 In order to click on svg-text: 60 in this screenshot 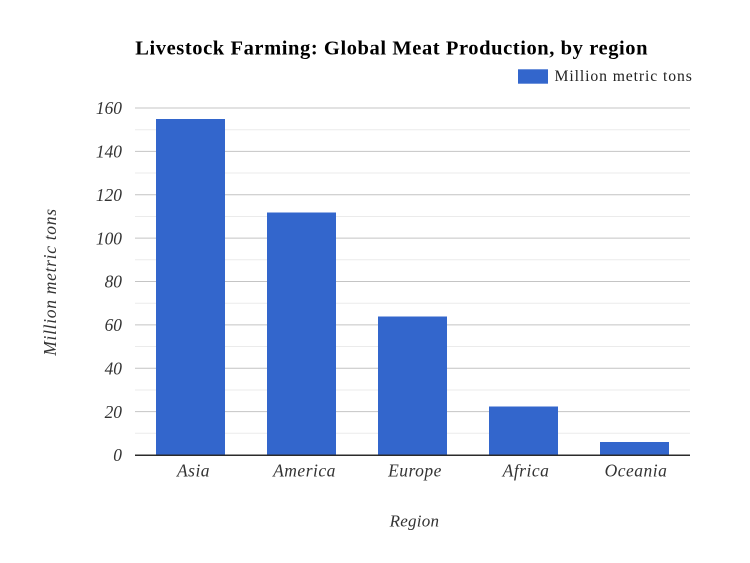, I will do `click(114, 325)`.